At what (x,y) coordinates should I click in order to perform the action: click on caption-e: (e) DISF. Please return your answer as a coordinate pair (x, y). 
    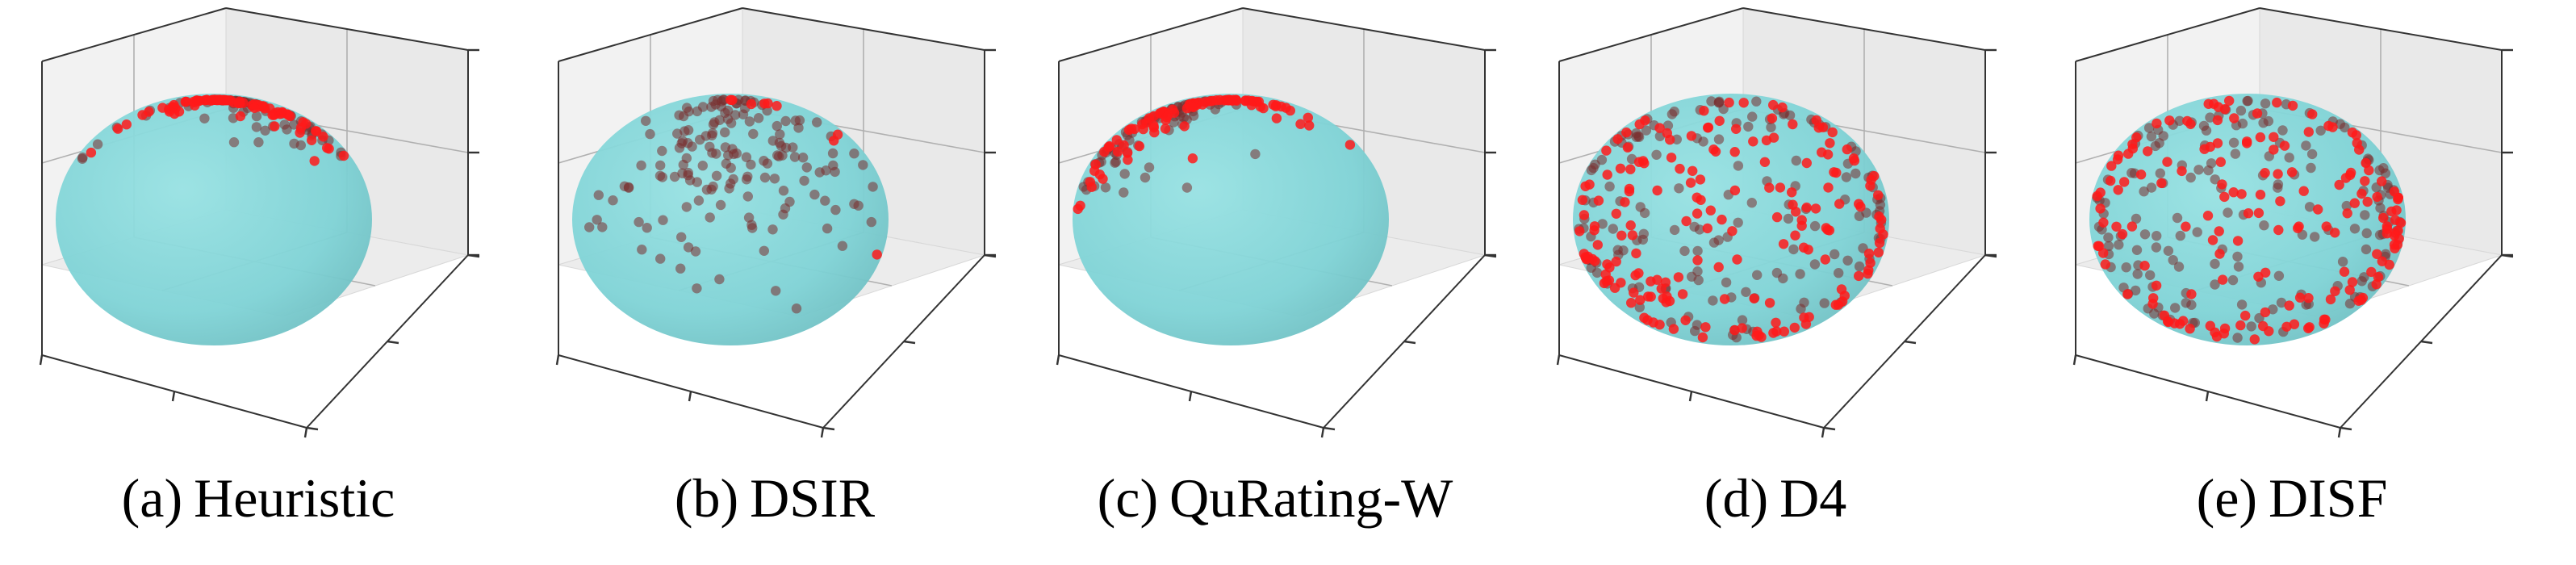
    Looking at the image, I should click on (2292, 498).